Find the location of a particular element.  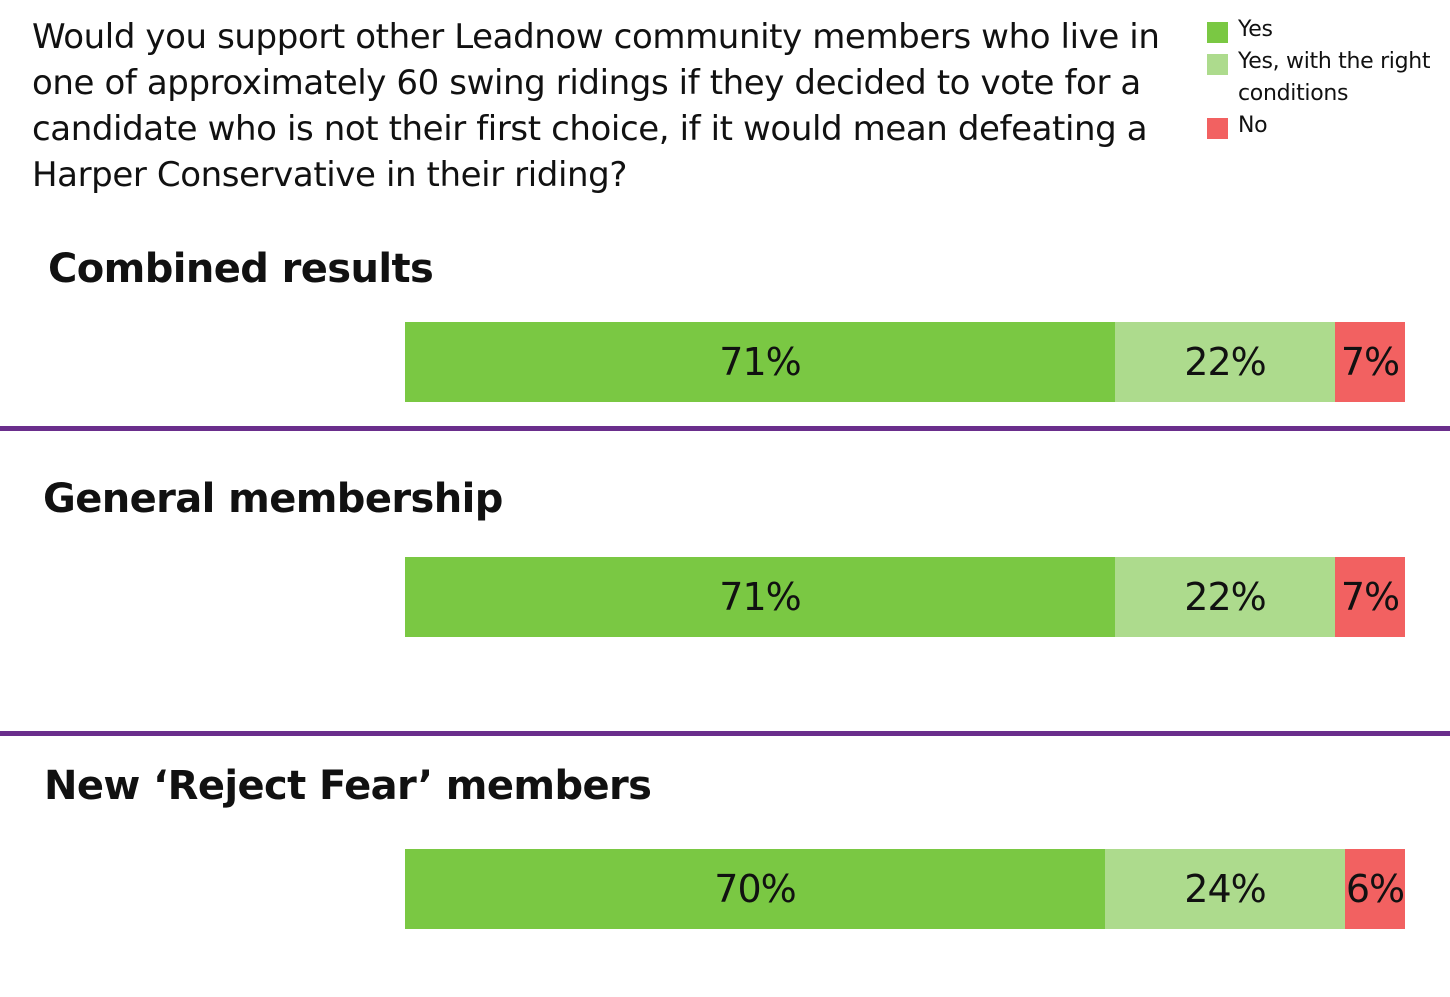

legend-label-yes: Yes is located at coordinates (1255, 29).